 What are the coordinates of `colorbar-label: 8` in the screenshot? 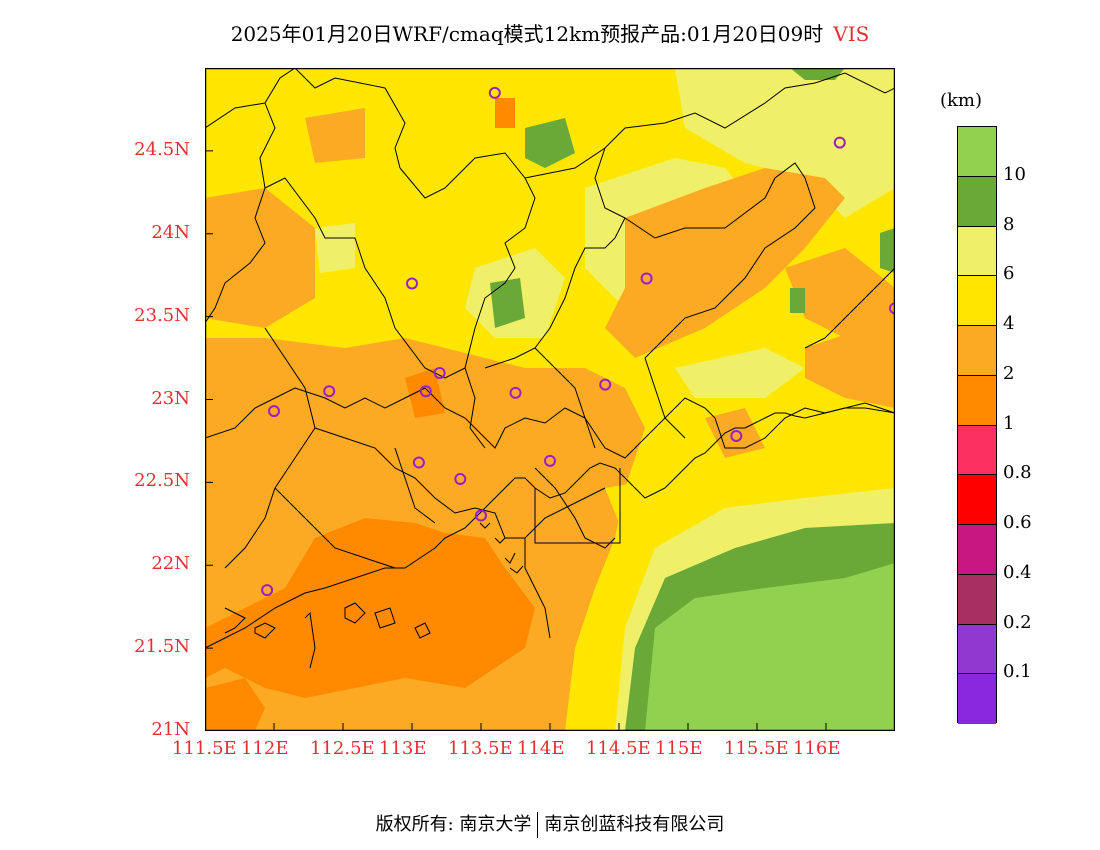 It's located at (1009, 224).